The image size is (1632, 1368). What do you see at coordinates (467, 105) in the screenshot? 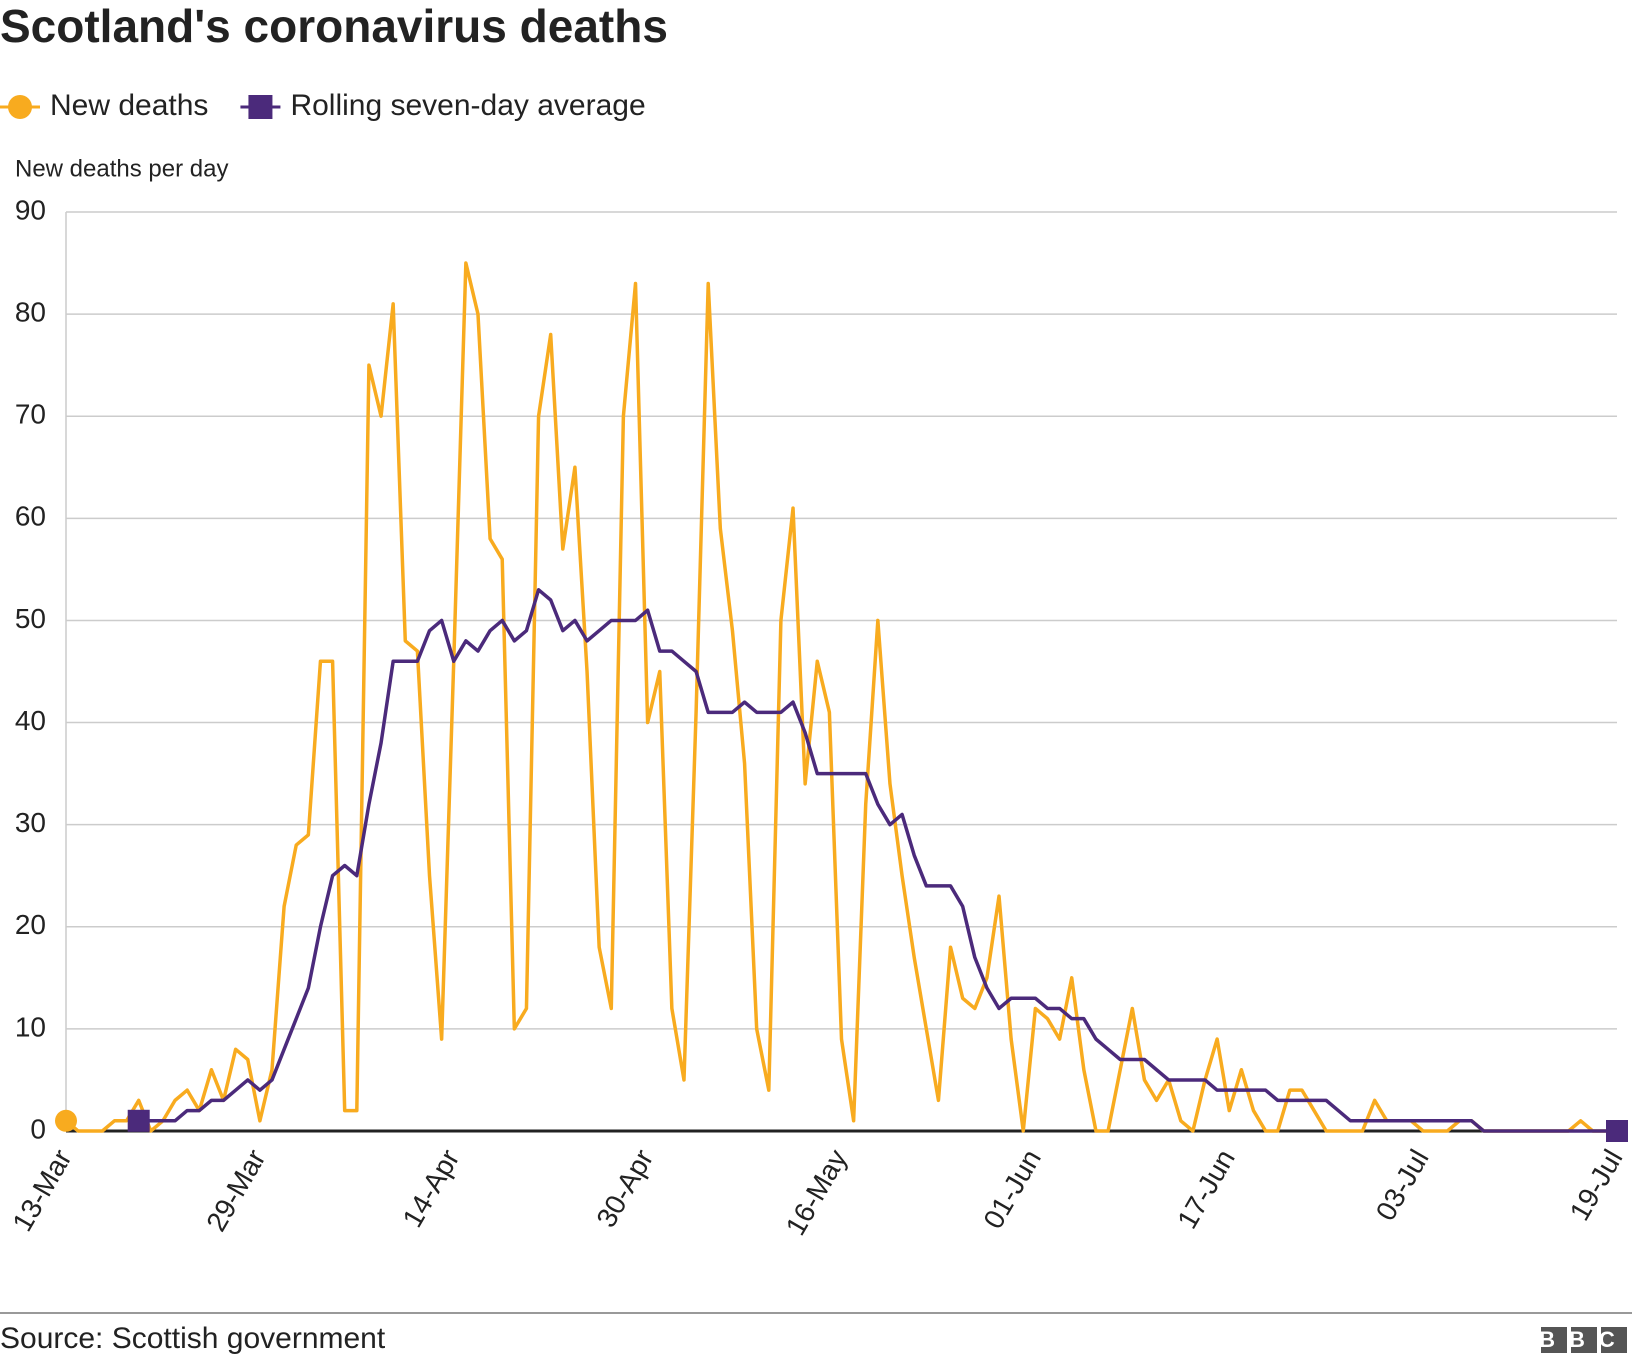
I see `legend-label: Rolling seven-day average` at bounding box center [467, 105].